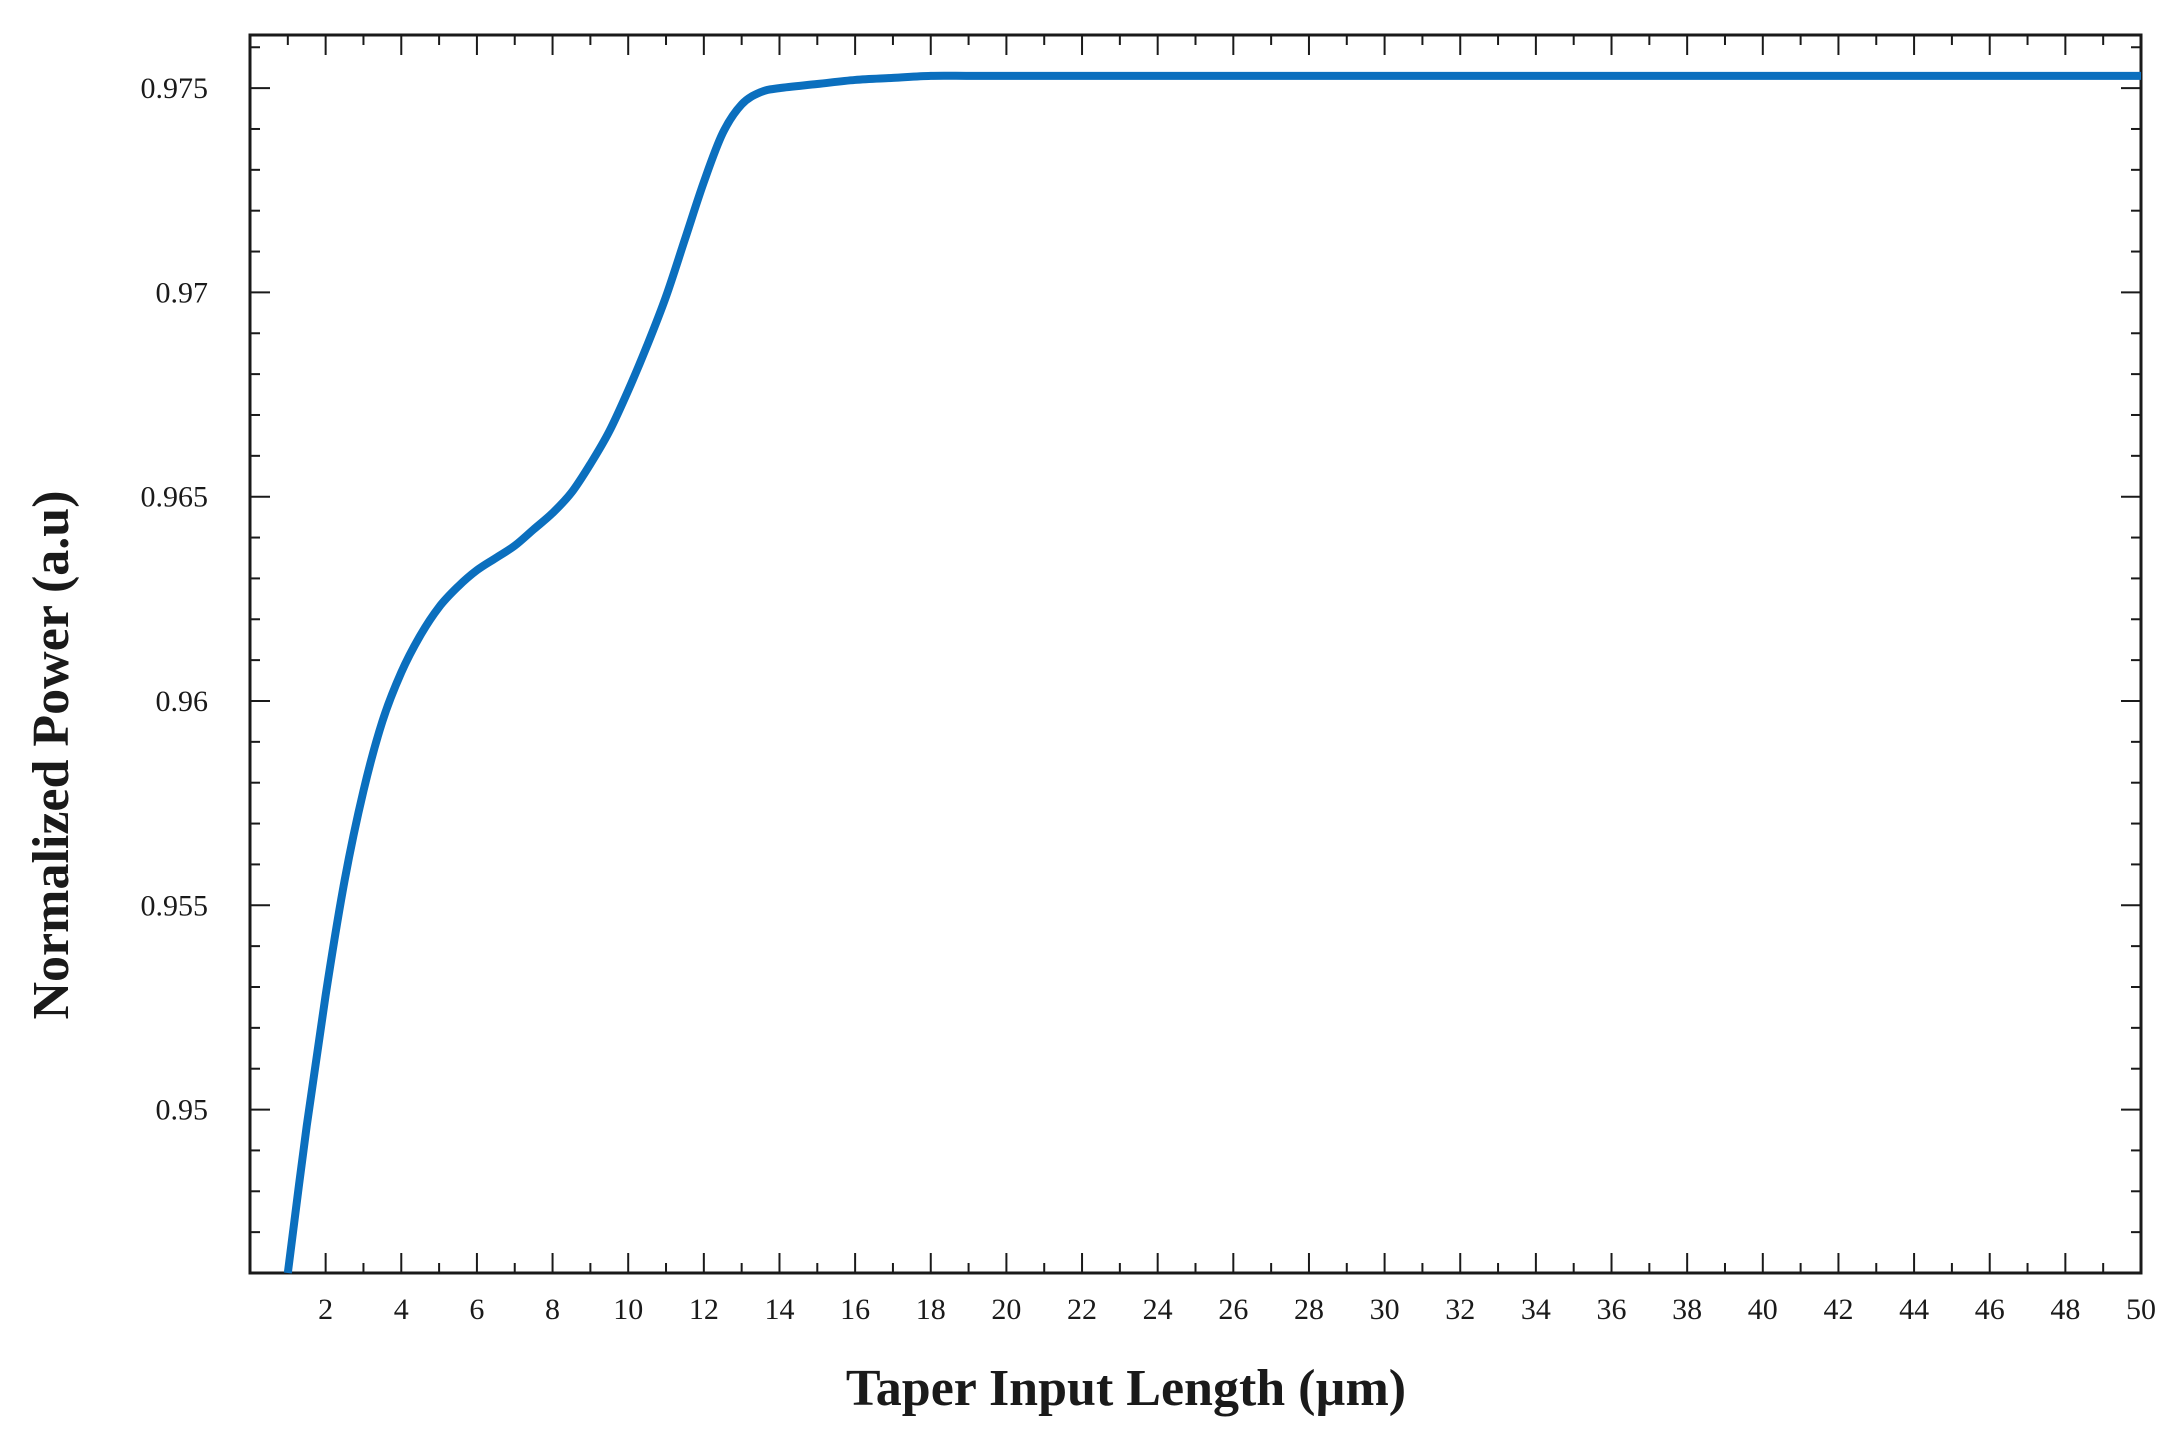  I want to click on x-tick-label: 2, so click(325, 1309).